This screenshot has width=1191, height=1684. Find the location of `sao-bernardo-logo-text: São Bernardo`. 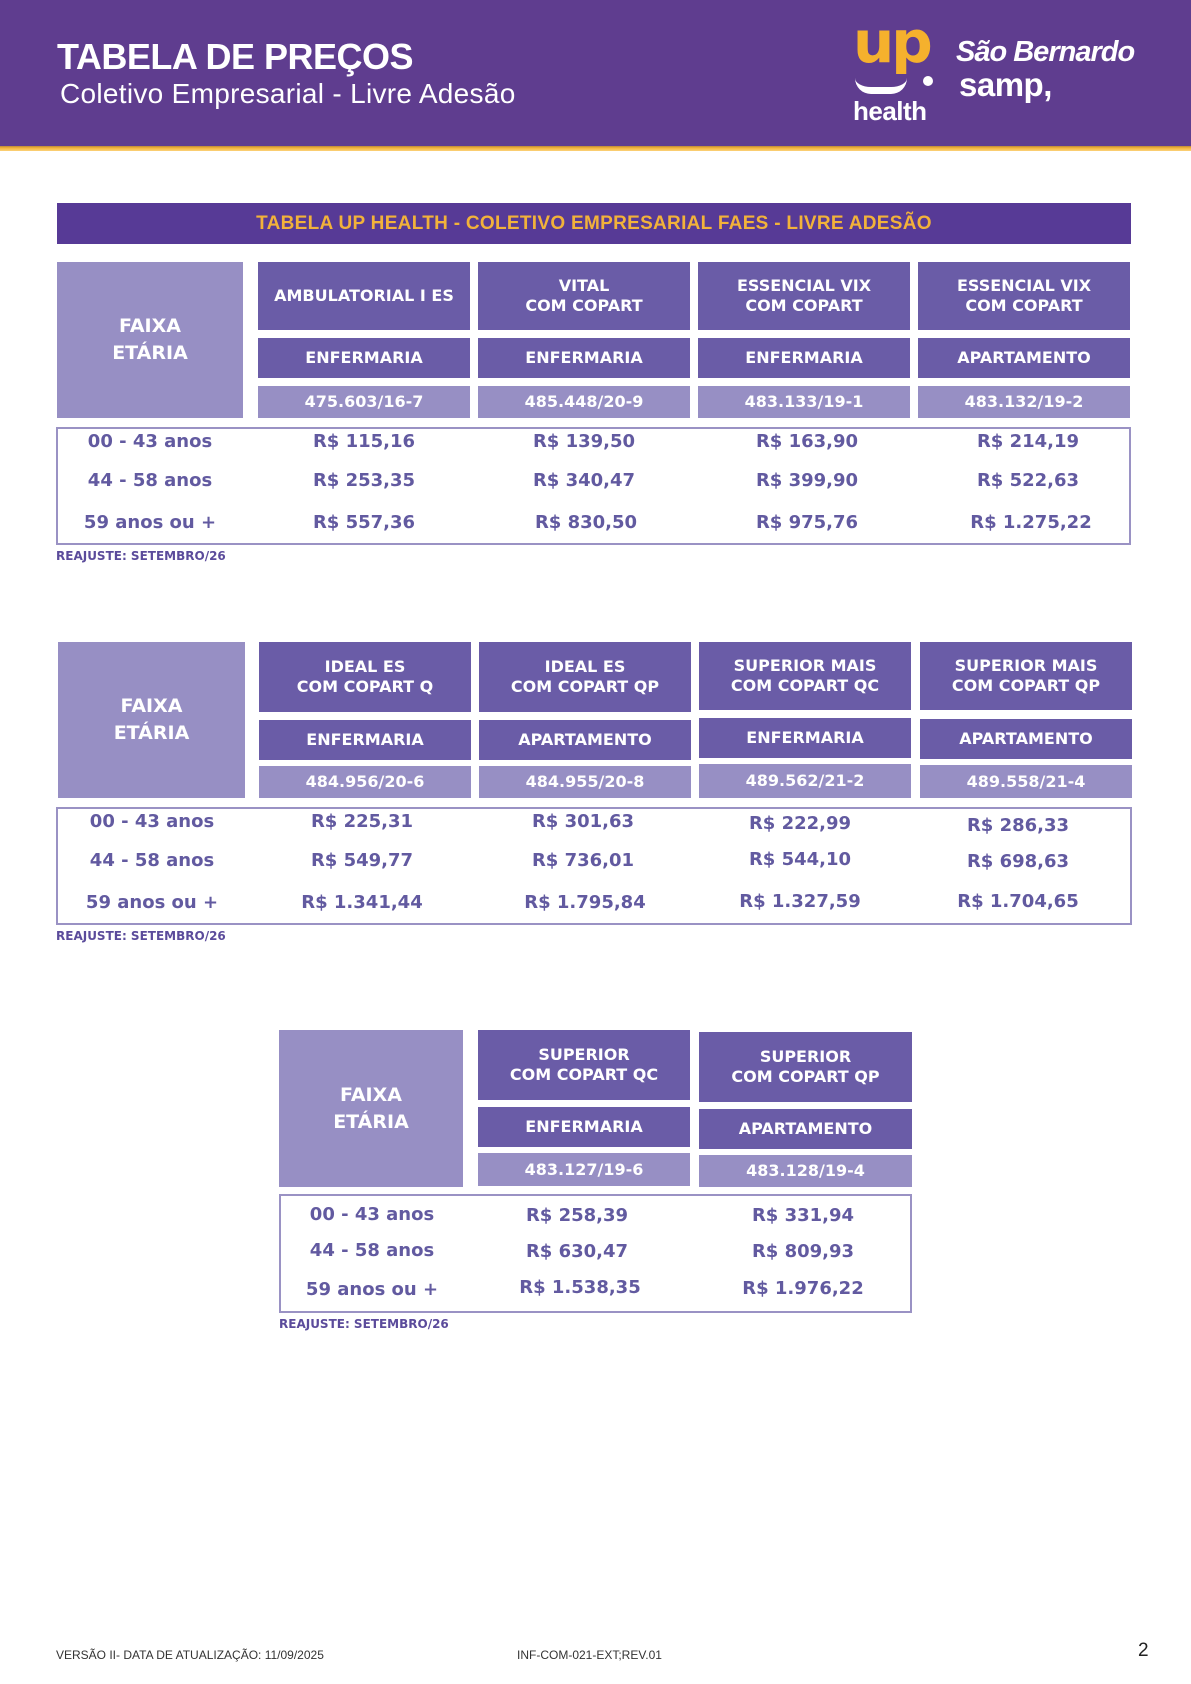

sao-bernardo-logo-text: São Bernardo is located at coordinates (1045, 52).